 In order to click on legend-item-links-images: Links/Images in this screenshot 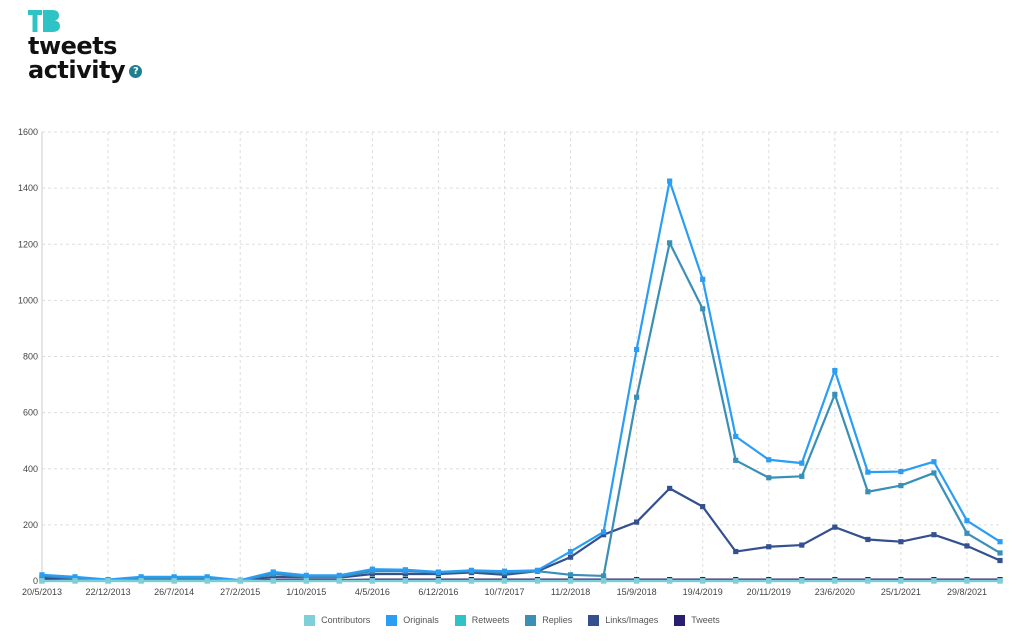, I will do `click(623, 621)`.